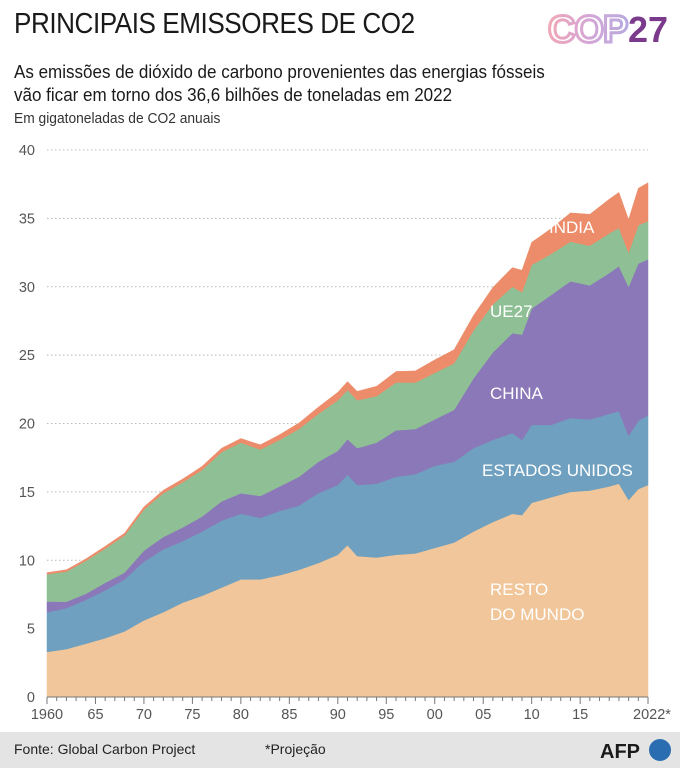 This screenshot has width=680, height=768. What do you see at coordinates (105, 749) in the screenshot?
I see `source-text: Fonte: Global Carbon Project` at bounding box center [105, 749].